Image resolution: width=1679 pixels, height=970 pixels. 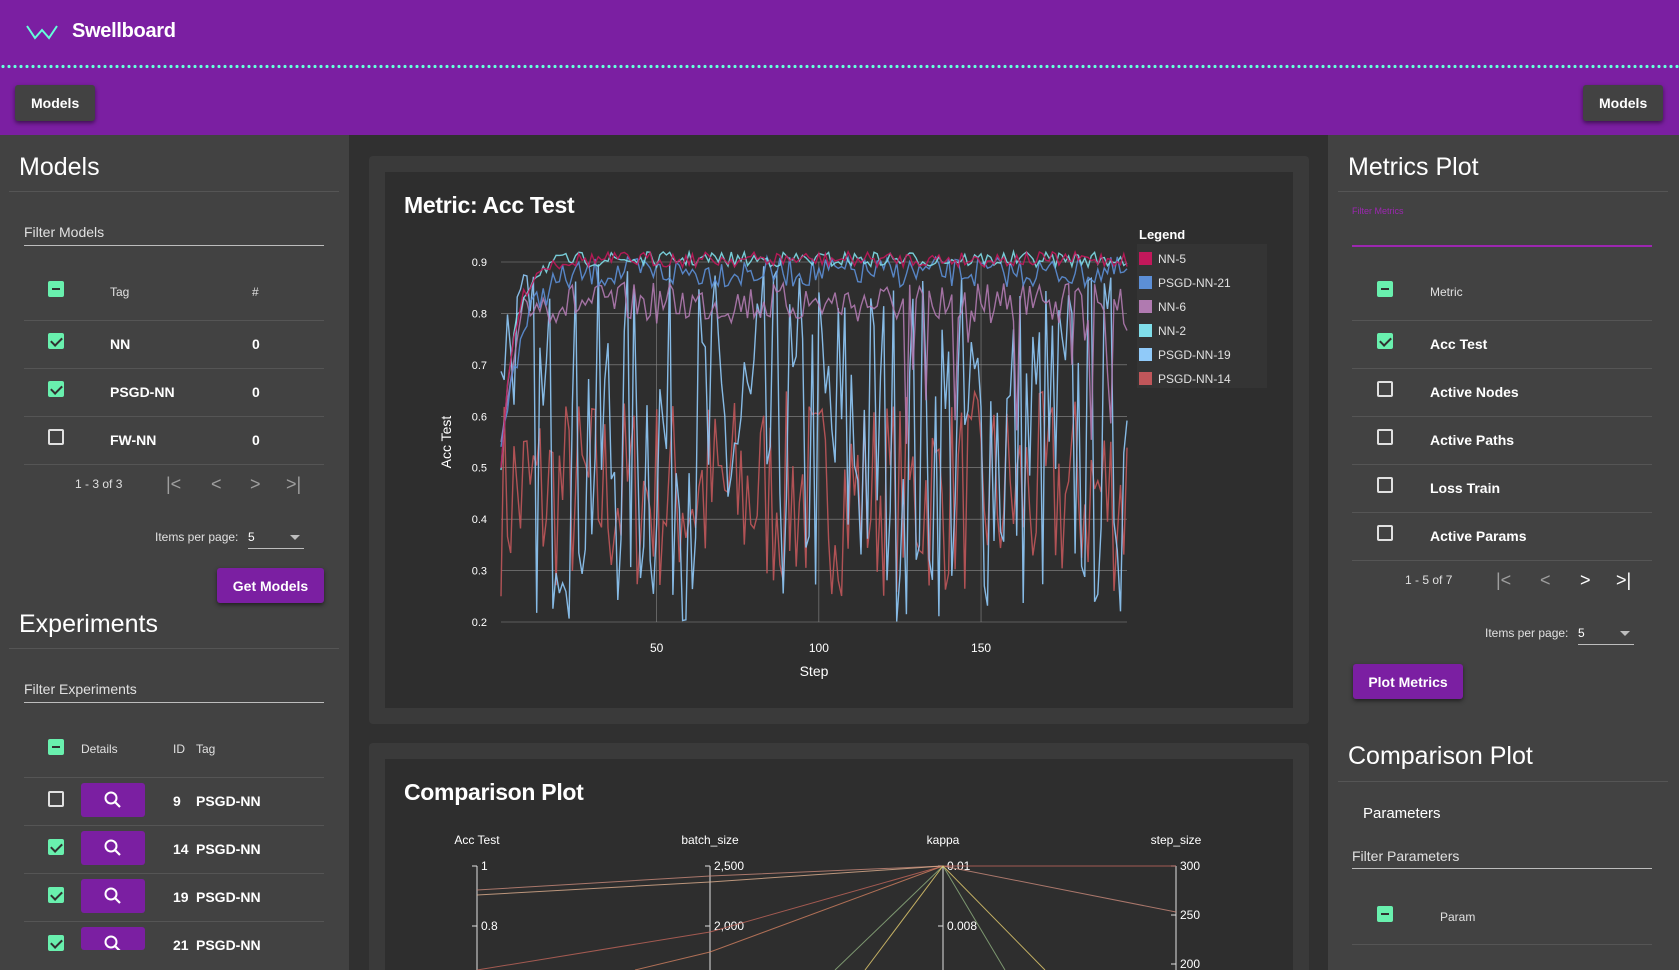 I want to click on experiments-title: Experiments, so click(x=88, y=624).